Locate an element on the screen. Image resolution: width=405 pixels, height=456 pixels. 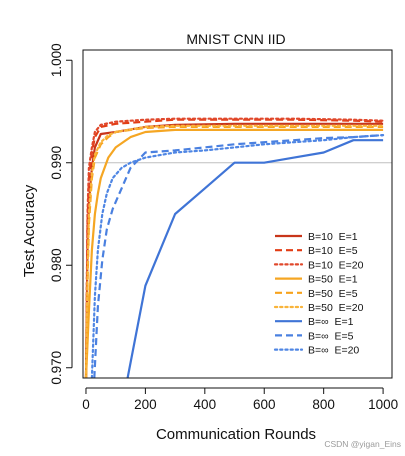
x-tick-label: 400 is located at coordinates (205, 404).